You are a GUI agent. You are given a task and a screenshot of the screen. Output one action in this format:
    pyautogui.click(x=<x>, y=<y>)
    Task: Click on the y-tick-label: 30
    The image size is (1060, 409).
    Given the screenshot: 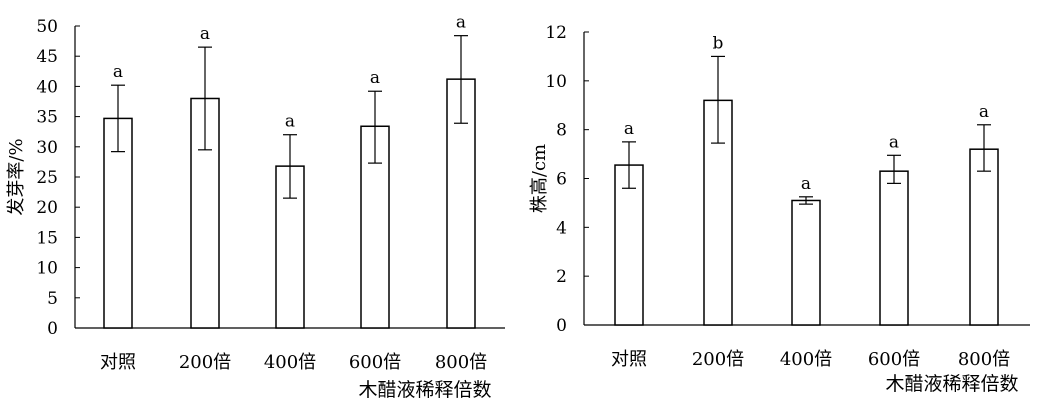 What is the action you would take?
    pyautogui.click(x=47, y=148)
    